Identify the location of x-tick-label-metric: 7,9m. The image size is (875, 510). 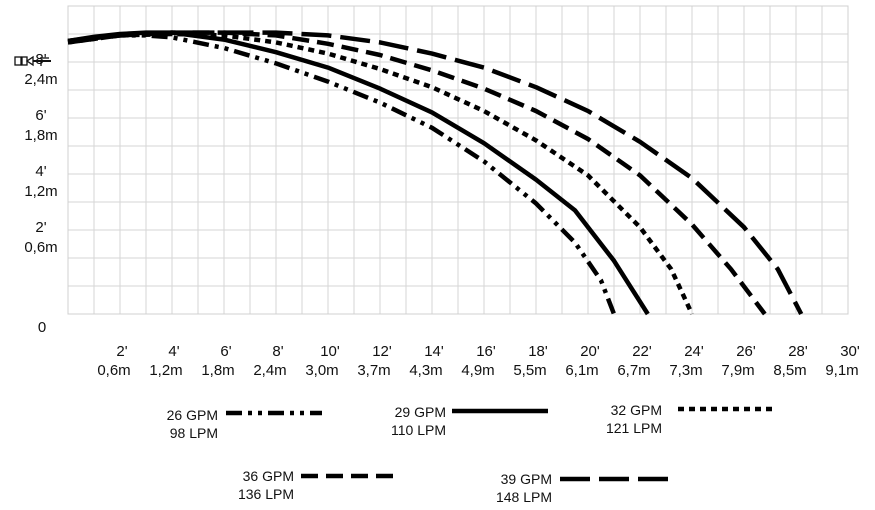
(737, 370).